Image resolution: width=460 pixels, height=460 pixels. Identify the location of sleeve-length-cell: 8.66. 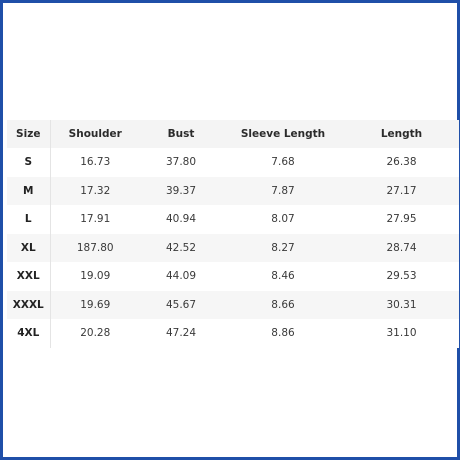
(283, 304).